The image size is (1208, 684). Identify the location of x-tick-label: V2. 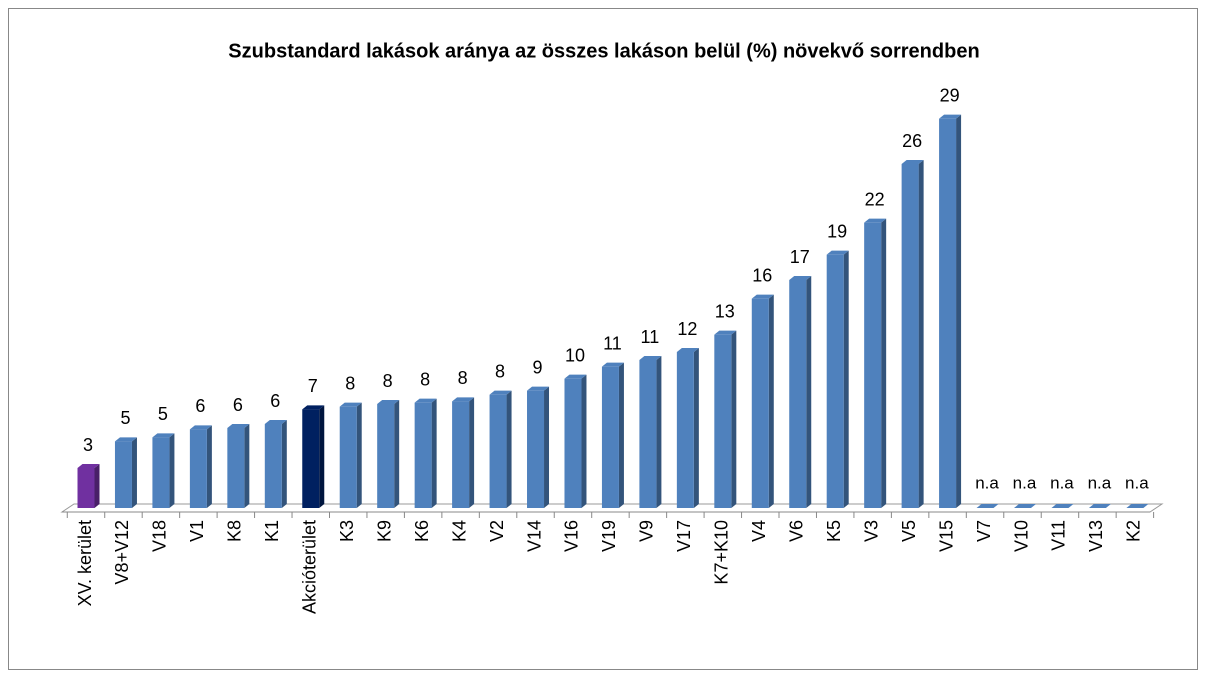
(497, 531).